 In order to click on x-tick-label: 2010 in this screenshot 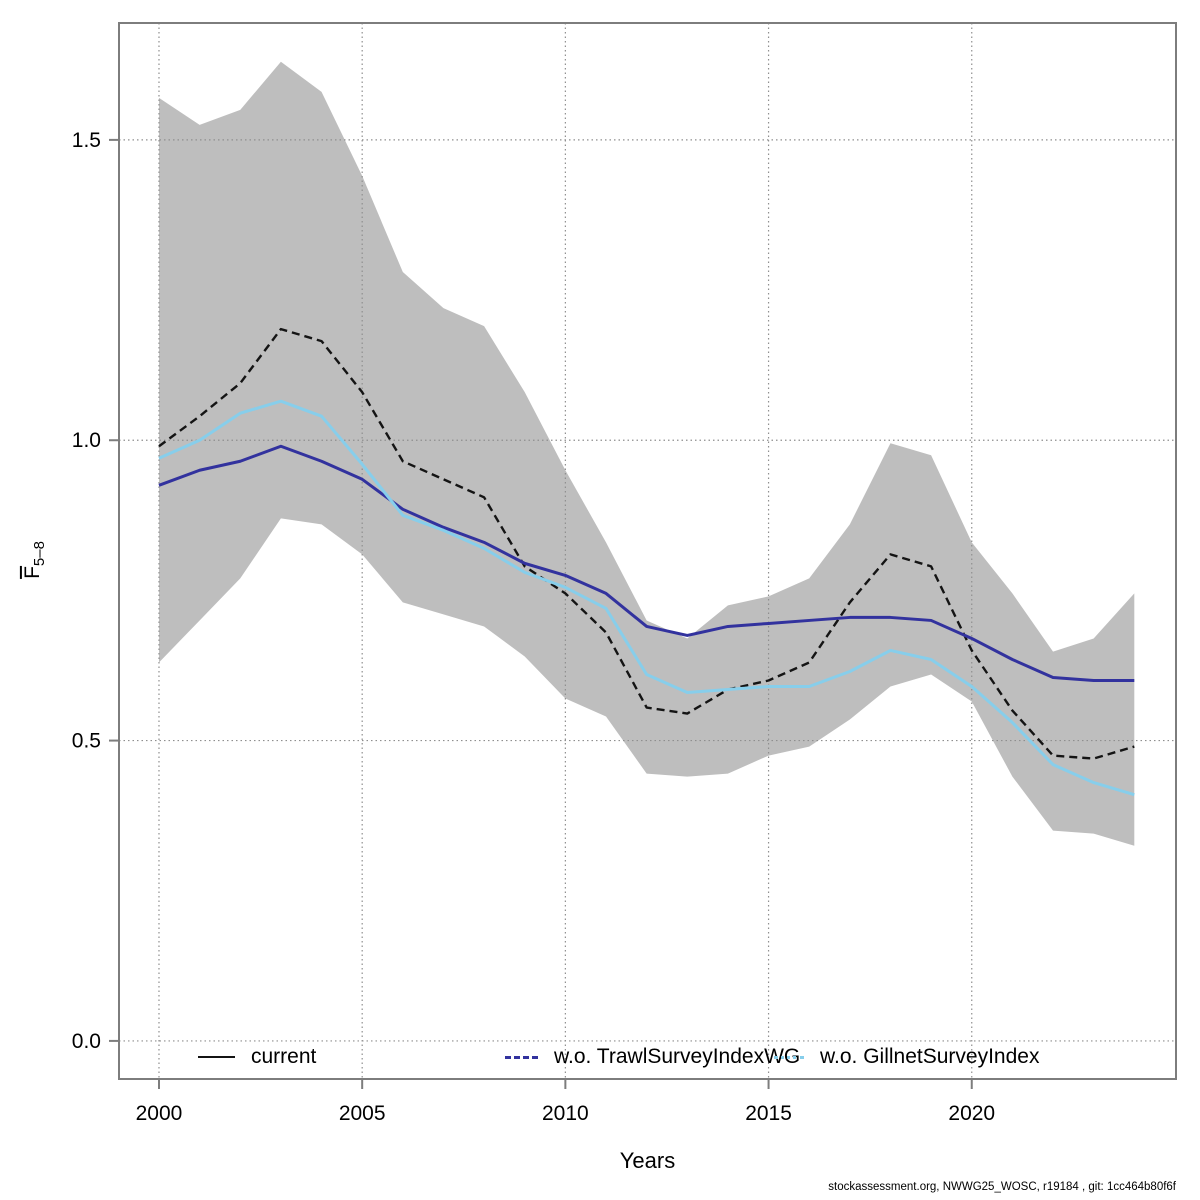, I will do `click(565, 1113)`.